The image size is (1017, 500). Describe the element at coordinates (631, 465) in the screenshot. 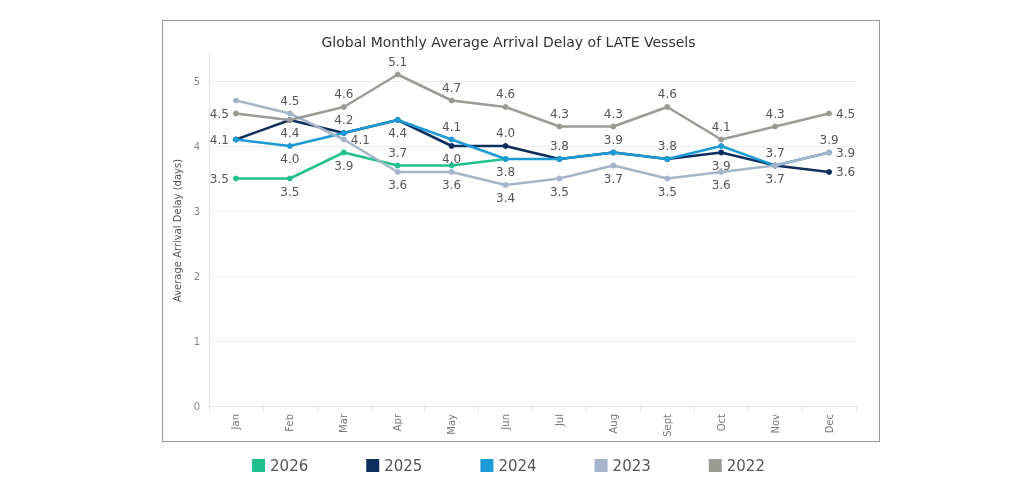

I see `legend-label: 2023` at that location.